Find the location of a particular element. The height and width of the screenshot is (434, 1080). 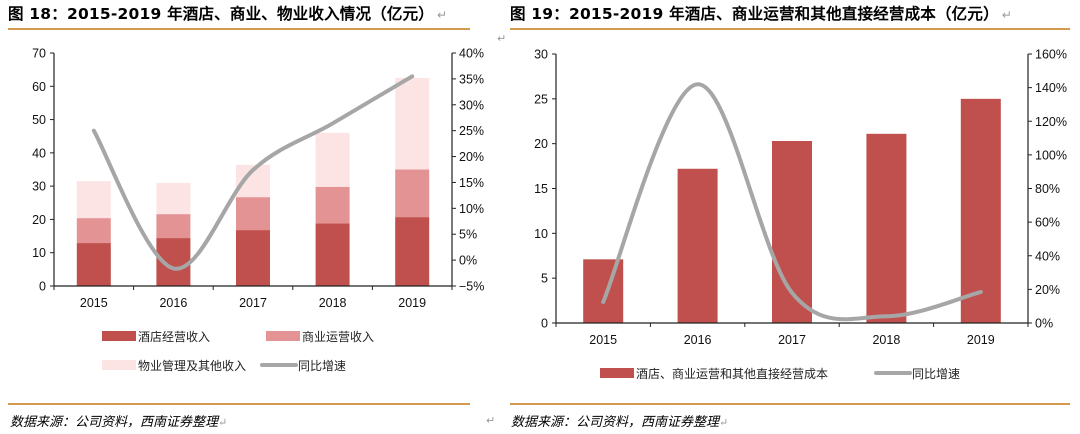

right-x-tick-label: 2015 is located at coordinates (603, 340).